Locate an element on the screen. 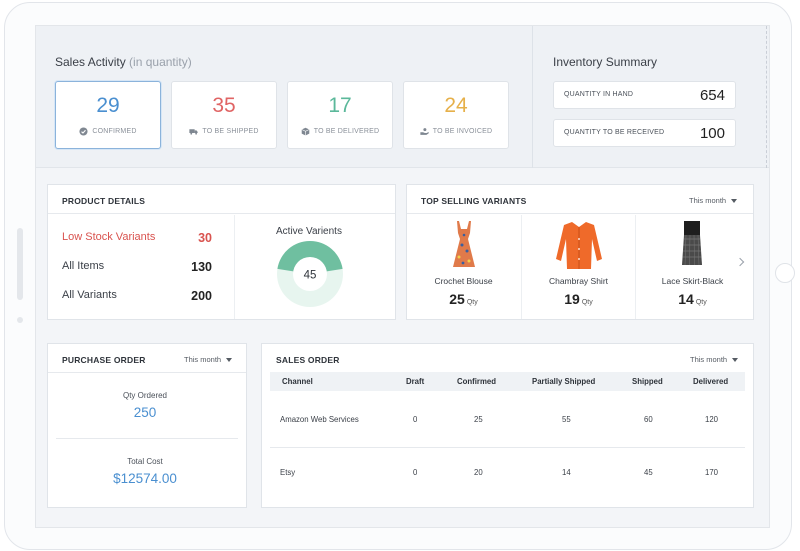  table-cell: 120 is located at coordinates (712, 419).